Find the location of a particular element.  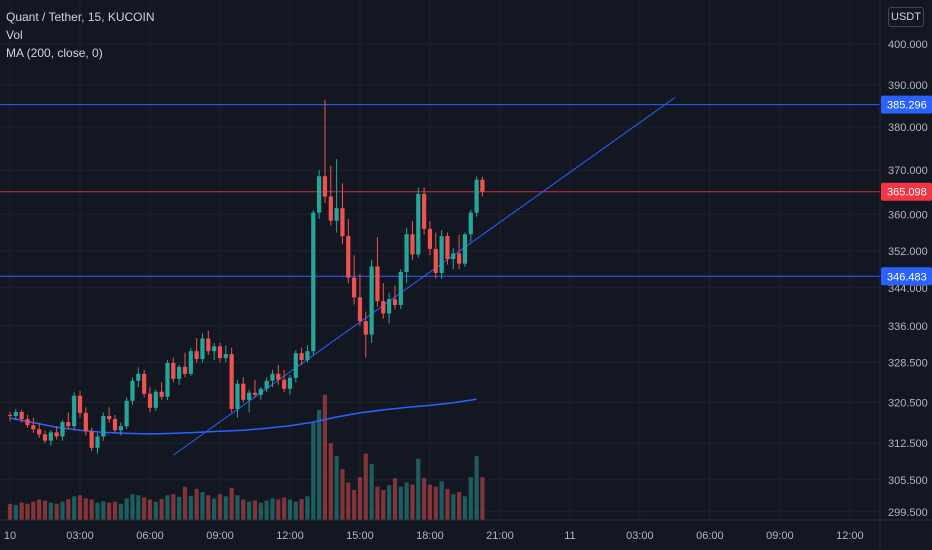

price-axis-tick-label: 336.000 is located at coordinates (908, 327).